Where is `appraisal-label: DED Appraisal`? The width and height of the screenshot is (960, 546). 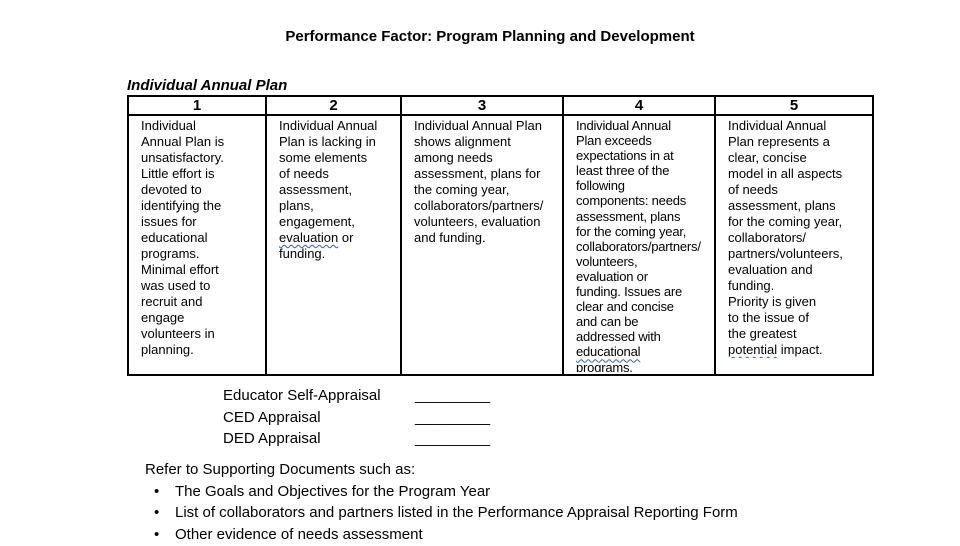 appraisal-label: DED Appraisal is located at coordinates (272, 438).